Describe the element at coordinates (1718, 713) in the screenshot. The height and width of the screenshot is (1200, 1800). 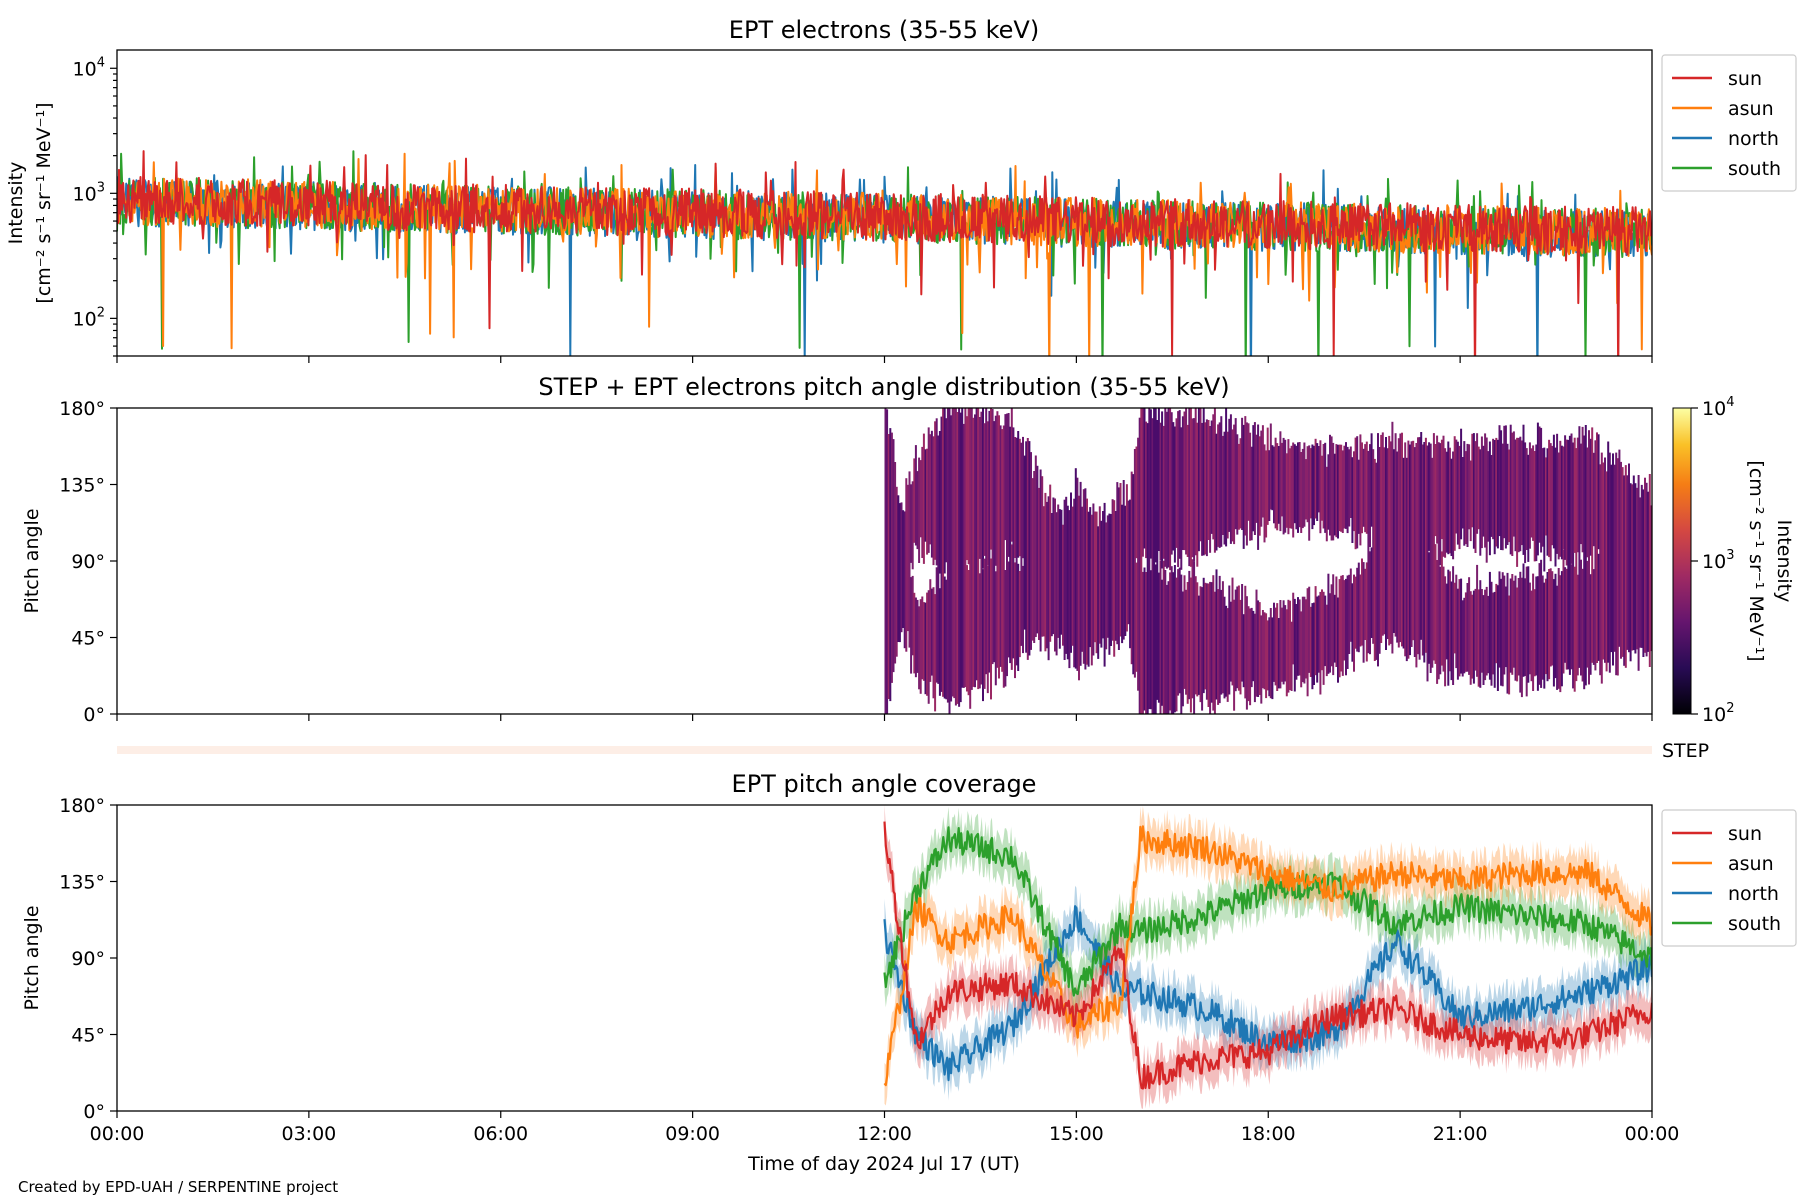
I see `colorbar-tick-label: 10²` at that location.